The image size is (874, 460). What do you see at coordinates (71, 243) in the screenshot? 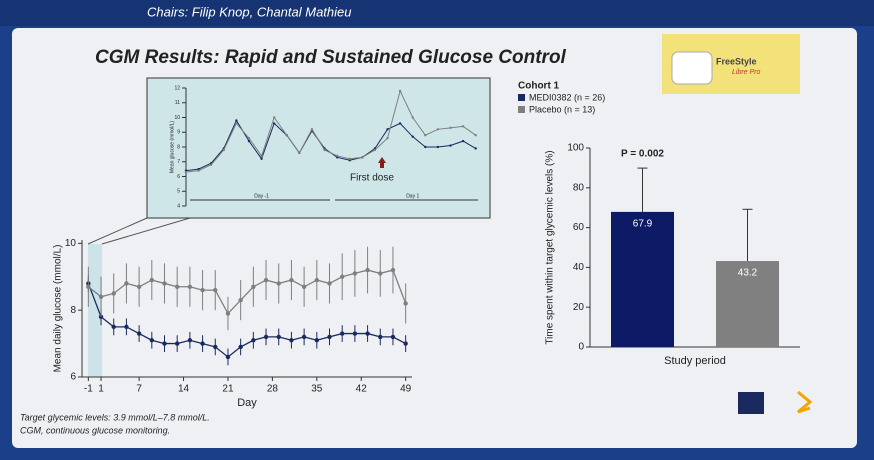
I see `y-tick-label: 10` at bounding box center [71, 243].